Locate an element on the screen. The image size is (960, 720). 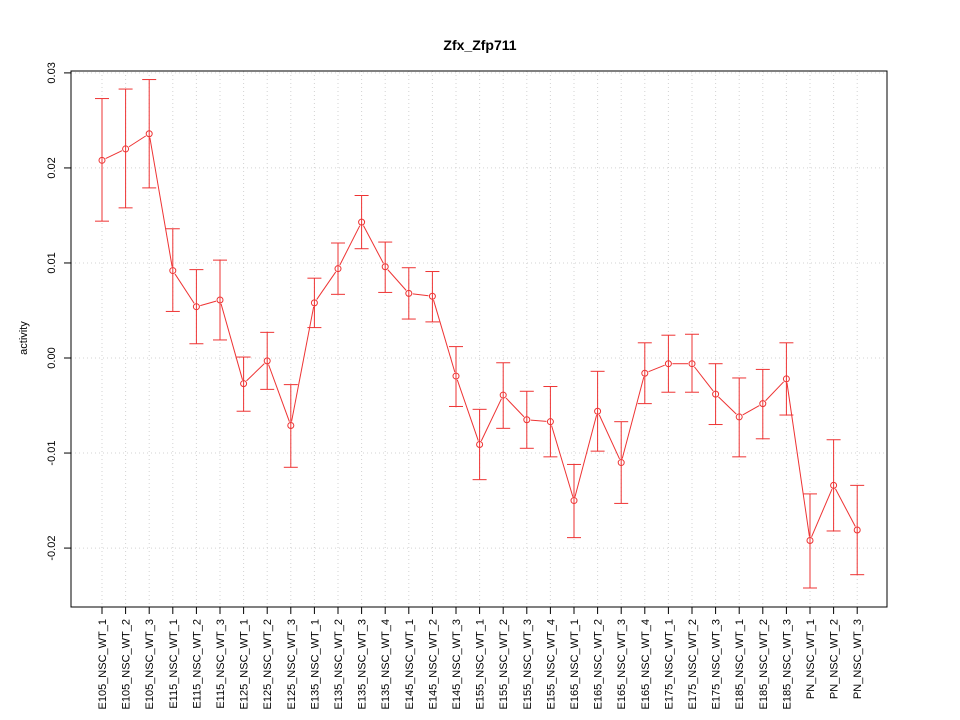
x-tick-label: E155_NSC_WT_1 is located at coordinates (481, 664).